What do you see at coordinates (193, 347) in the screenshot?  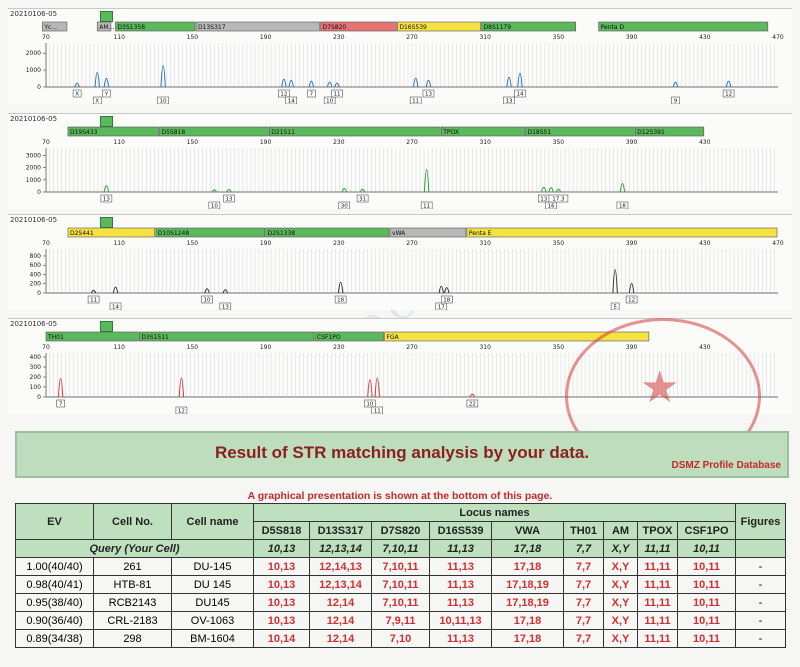 I see `bp-tick-label: 150` at bounding box center [193, 347].